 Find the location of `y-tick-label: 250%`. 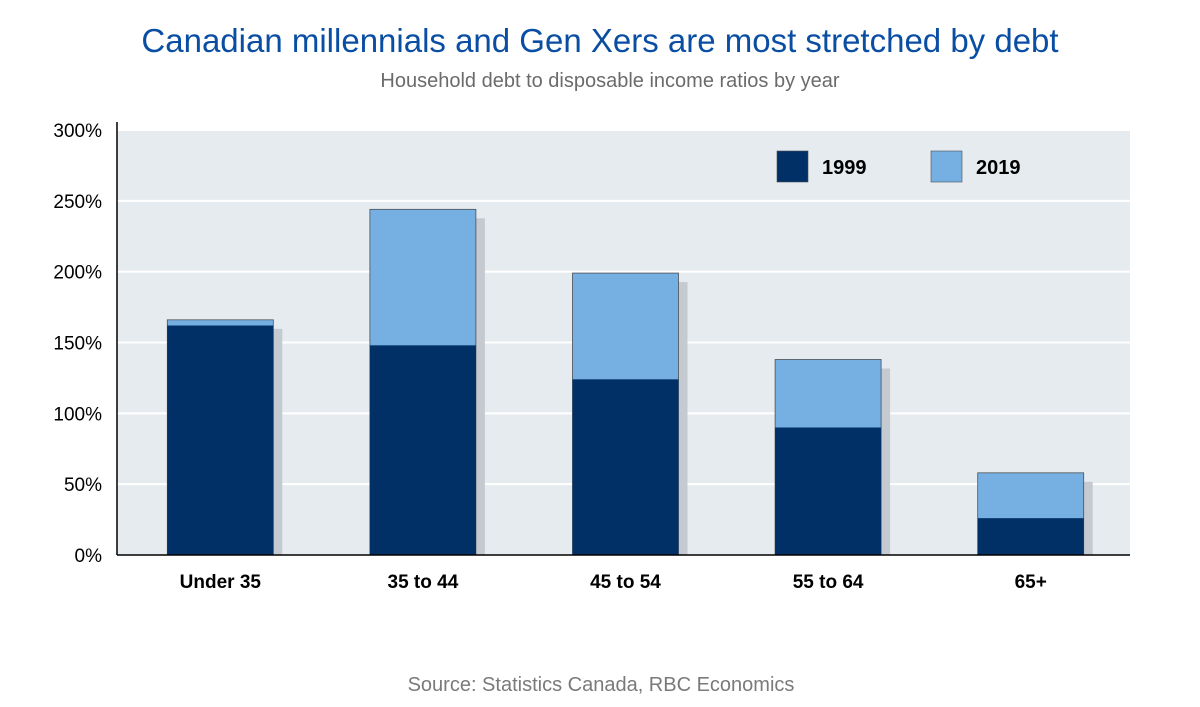

y-tick-label: 250% is located at coordinates (77, 202).